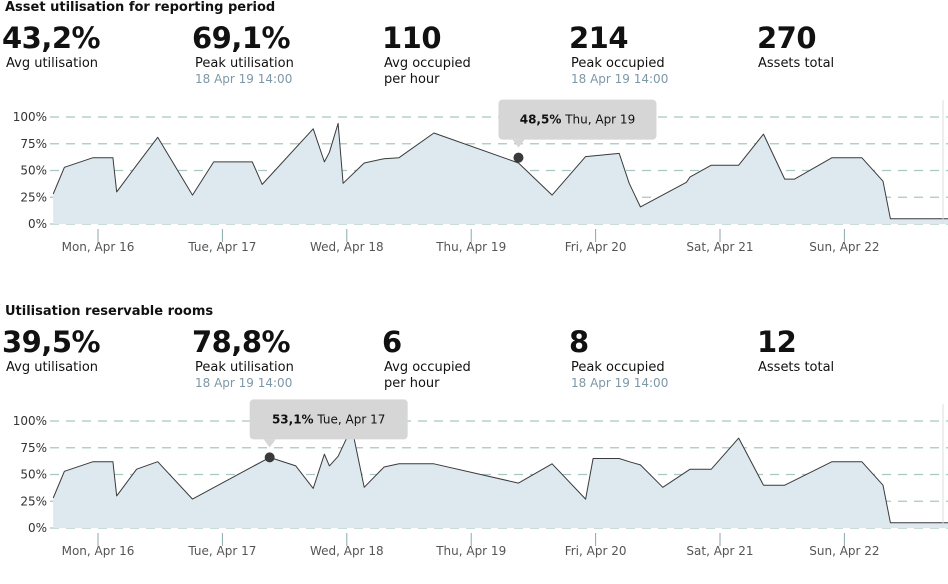 The width and height of the screenshot is (948, 584). I want to click on section-title: Asset utilisation for reporting period, so click(140, 7).